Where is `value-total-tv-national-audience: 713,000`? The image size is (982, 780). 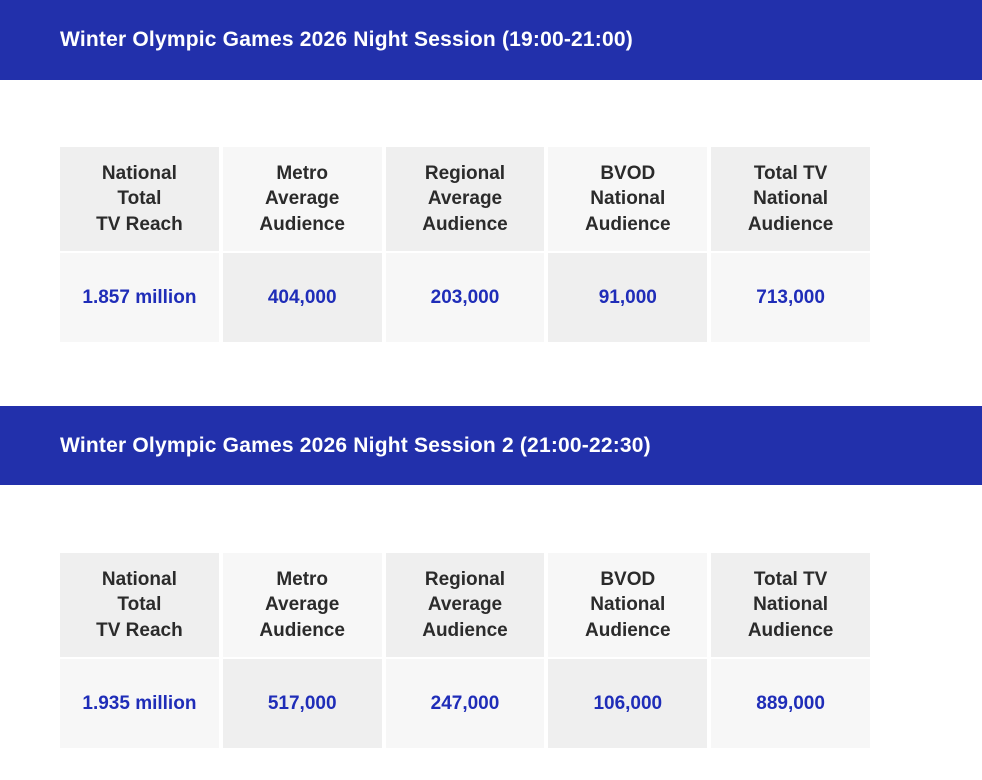 value-total-tv-national-audience: 713,000 is located at coordinates (790, 297).